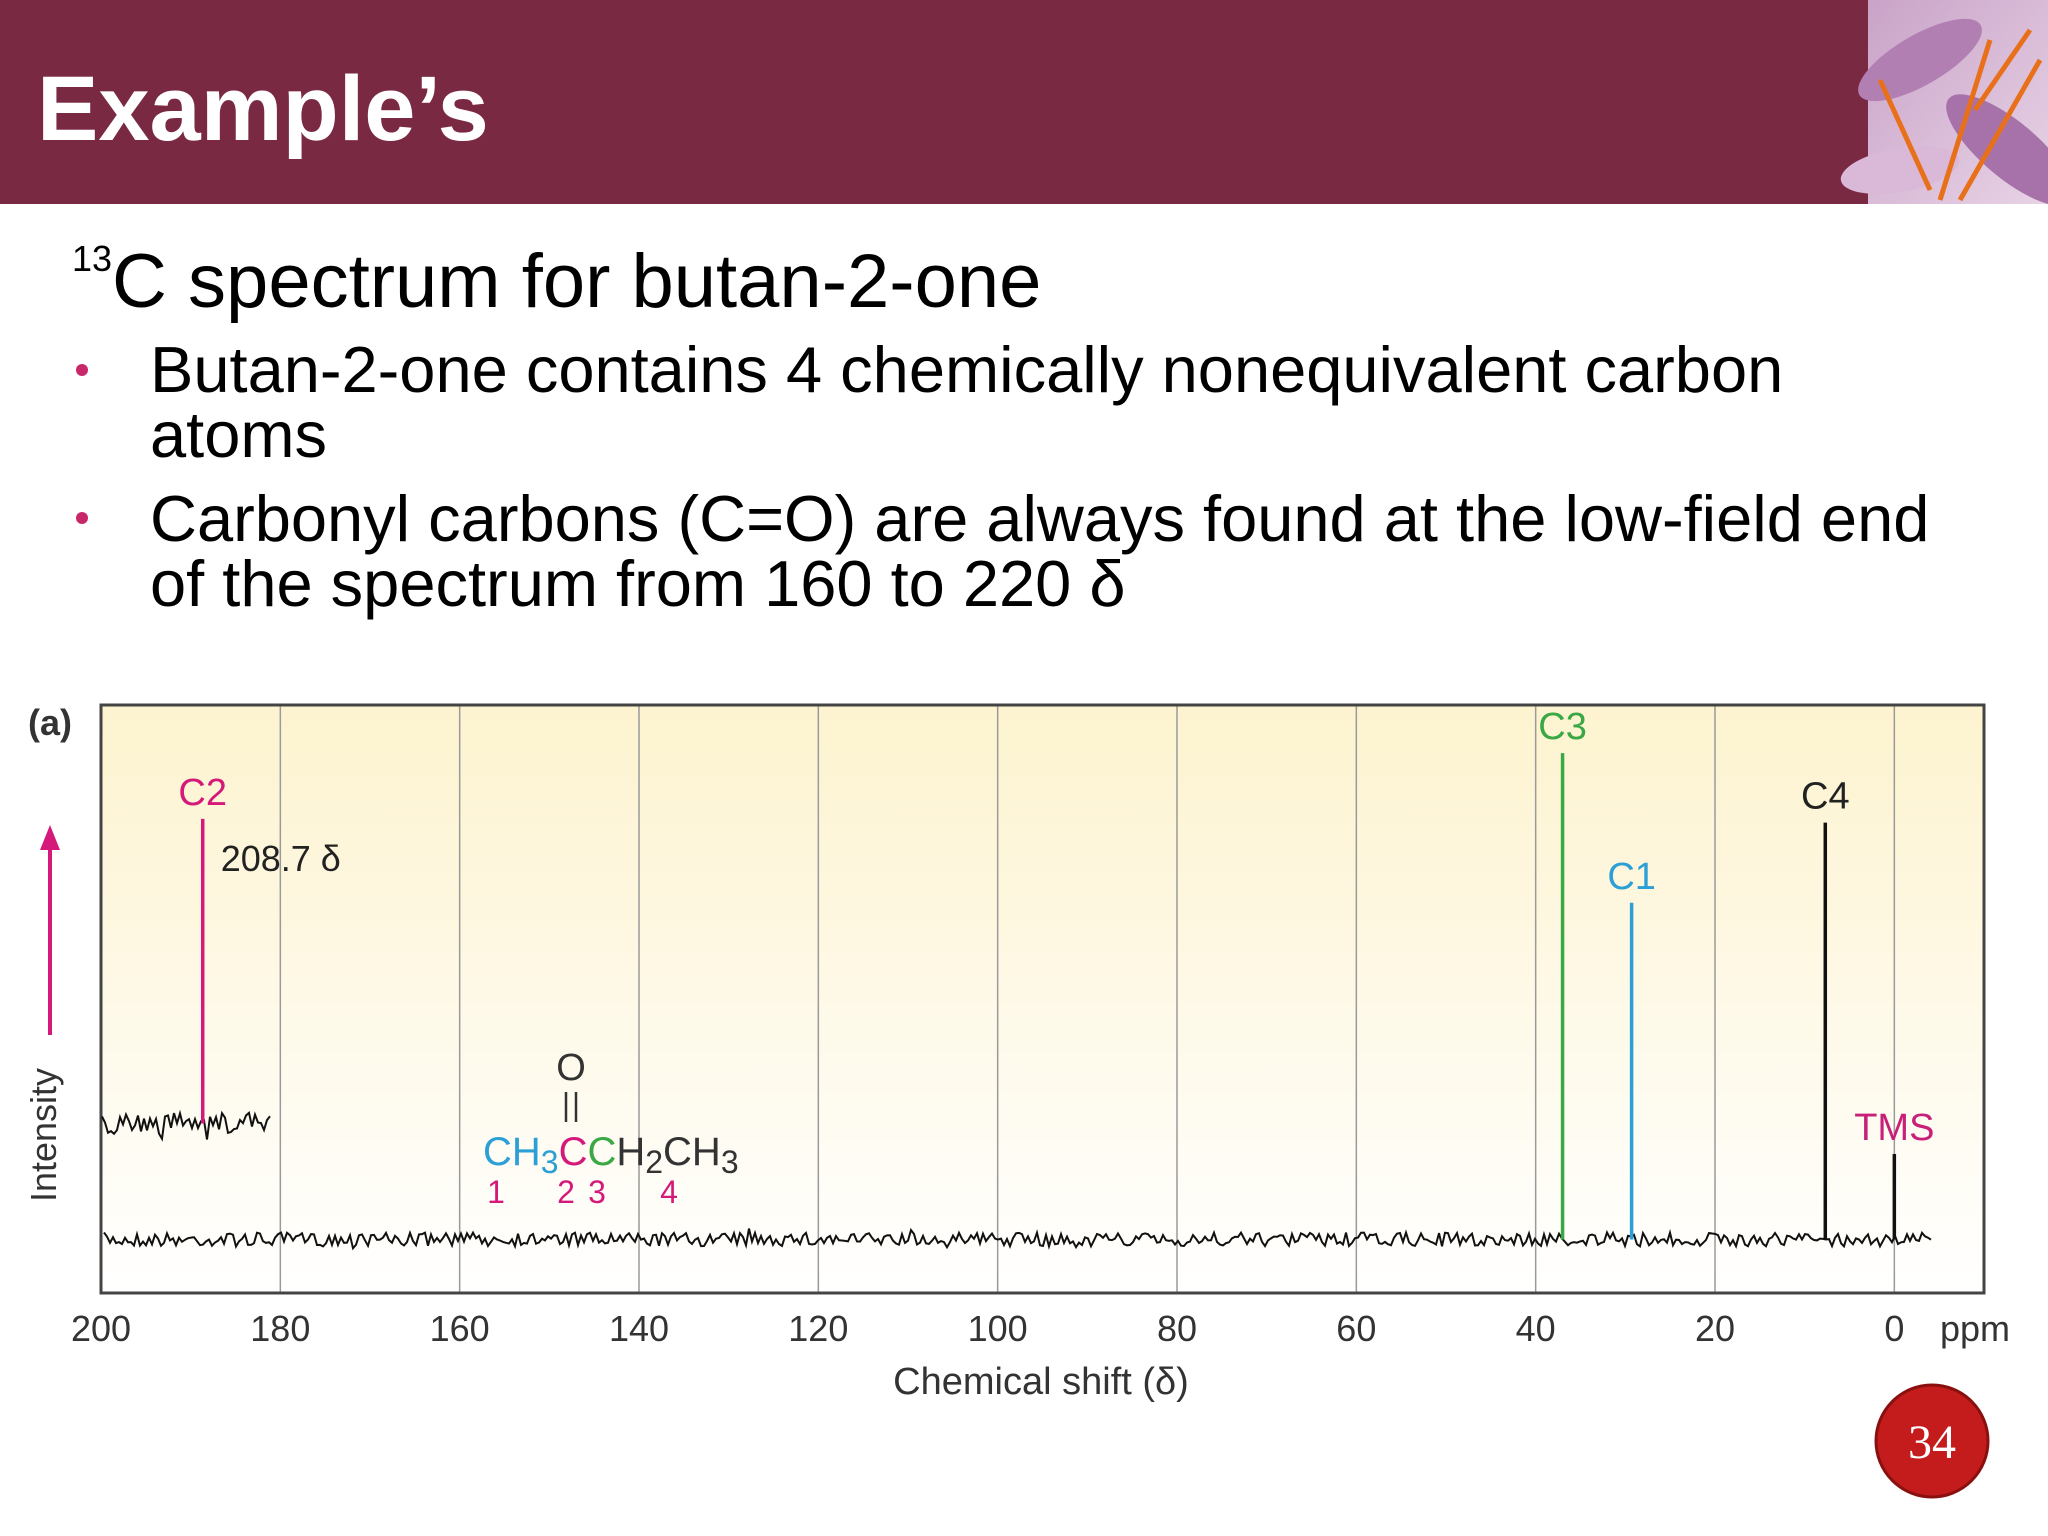 The width and height of the screenshot is (2048, 1536). I want to click on x-axis-label: Chemical shift (δ), so click(1041, 1382).